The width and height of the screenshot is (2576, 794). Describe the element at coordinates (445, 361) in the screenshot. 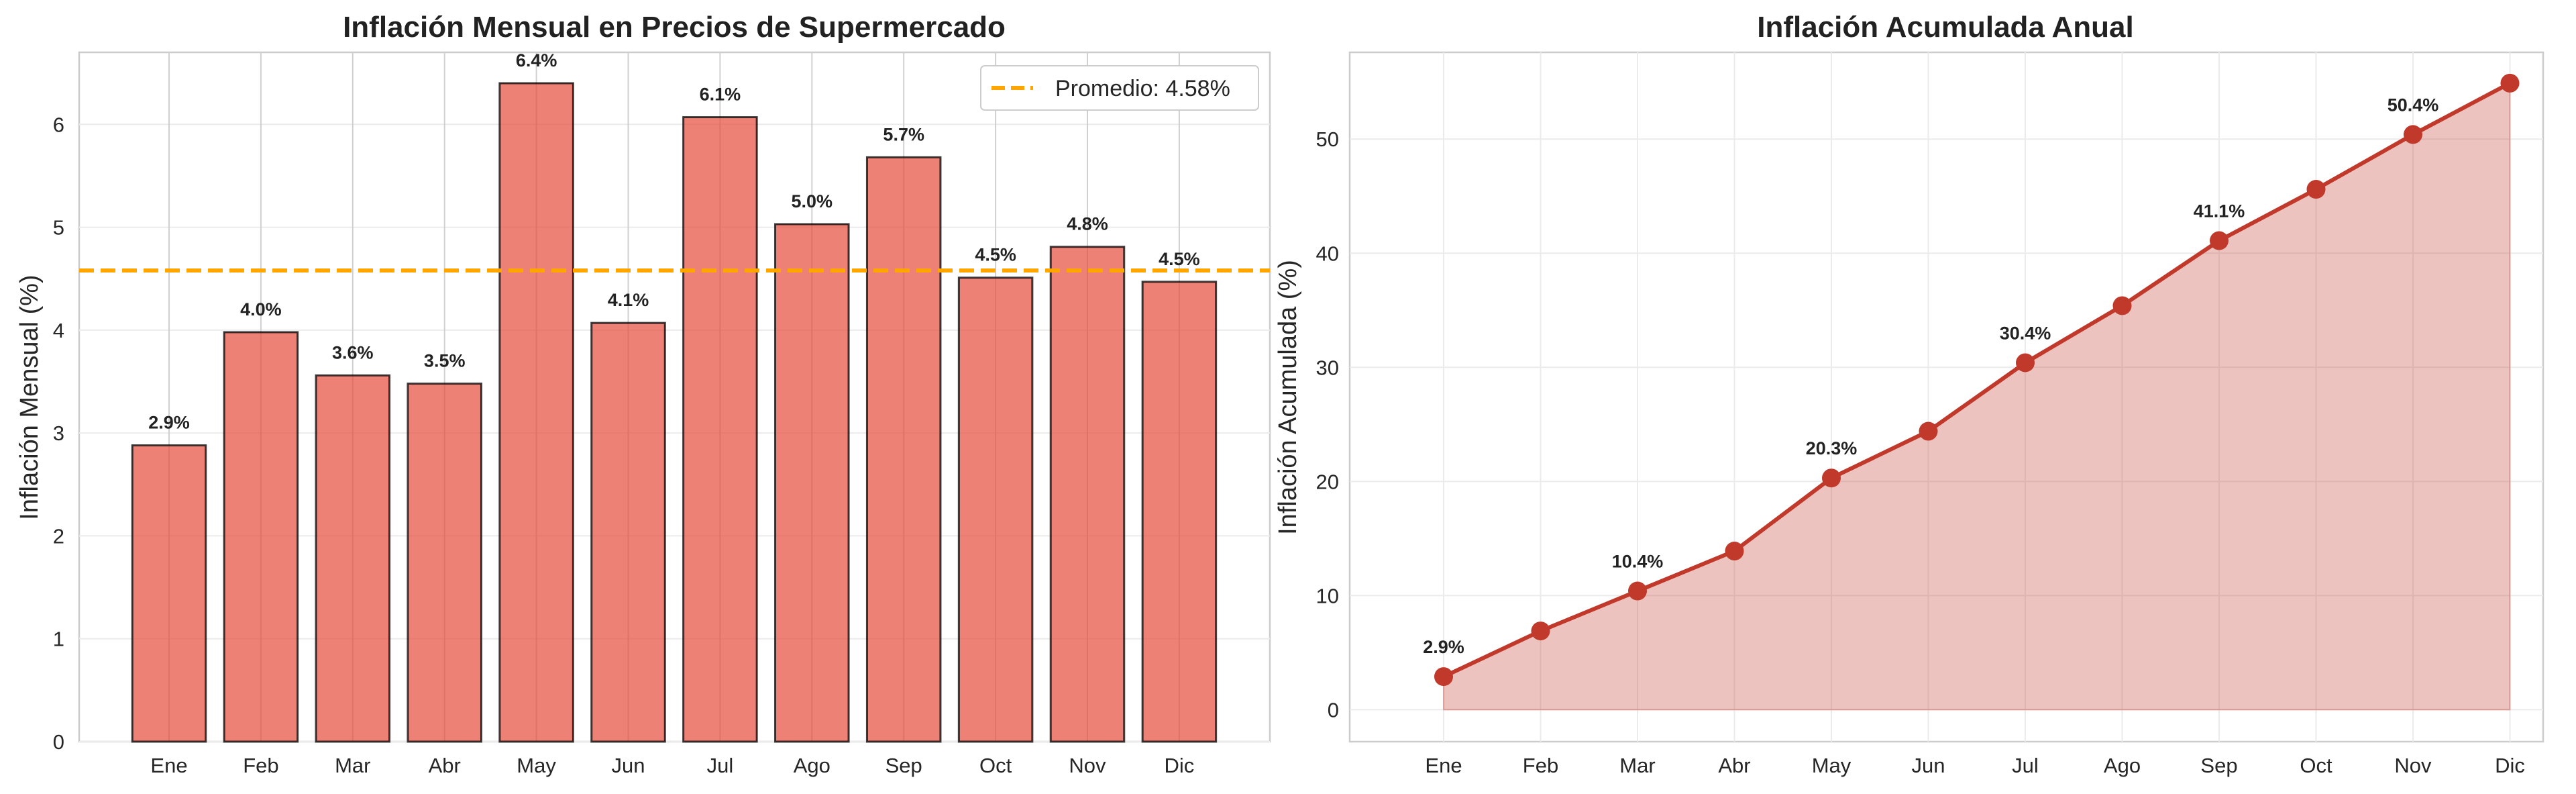

I see `data-label: 3.5%` at that location.